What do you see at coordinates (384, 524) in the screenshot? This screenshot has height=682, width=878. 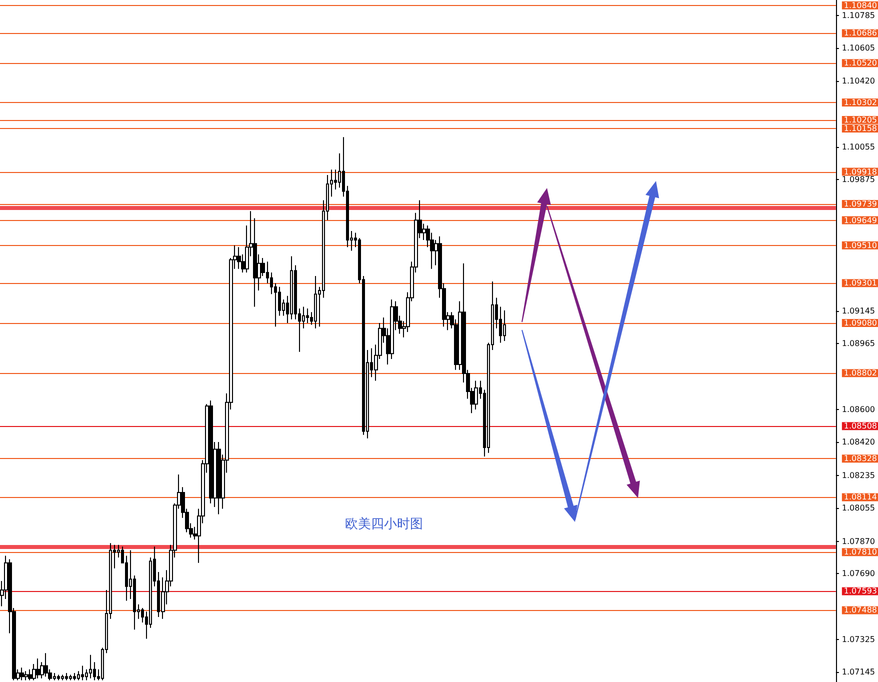 I see `annotation: 欧美四小时图` at bounding box center [384, 524].